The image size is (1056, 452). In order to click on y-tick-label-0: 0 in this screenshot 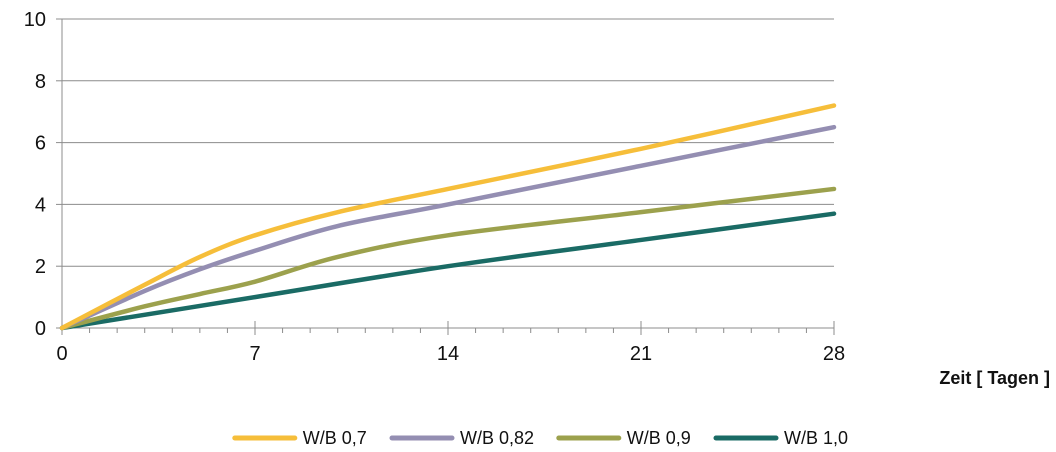, I will do `click(40, 329)`.